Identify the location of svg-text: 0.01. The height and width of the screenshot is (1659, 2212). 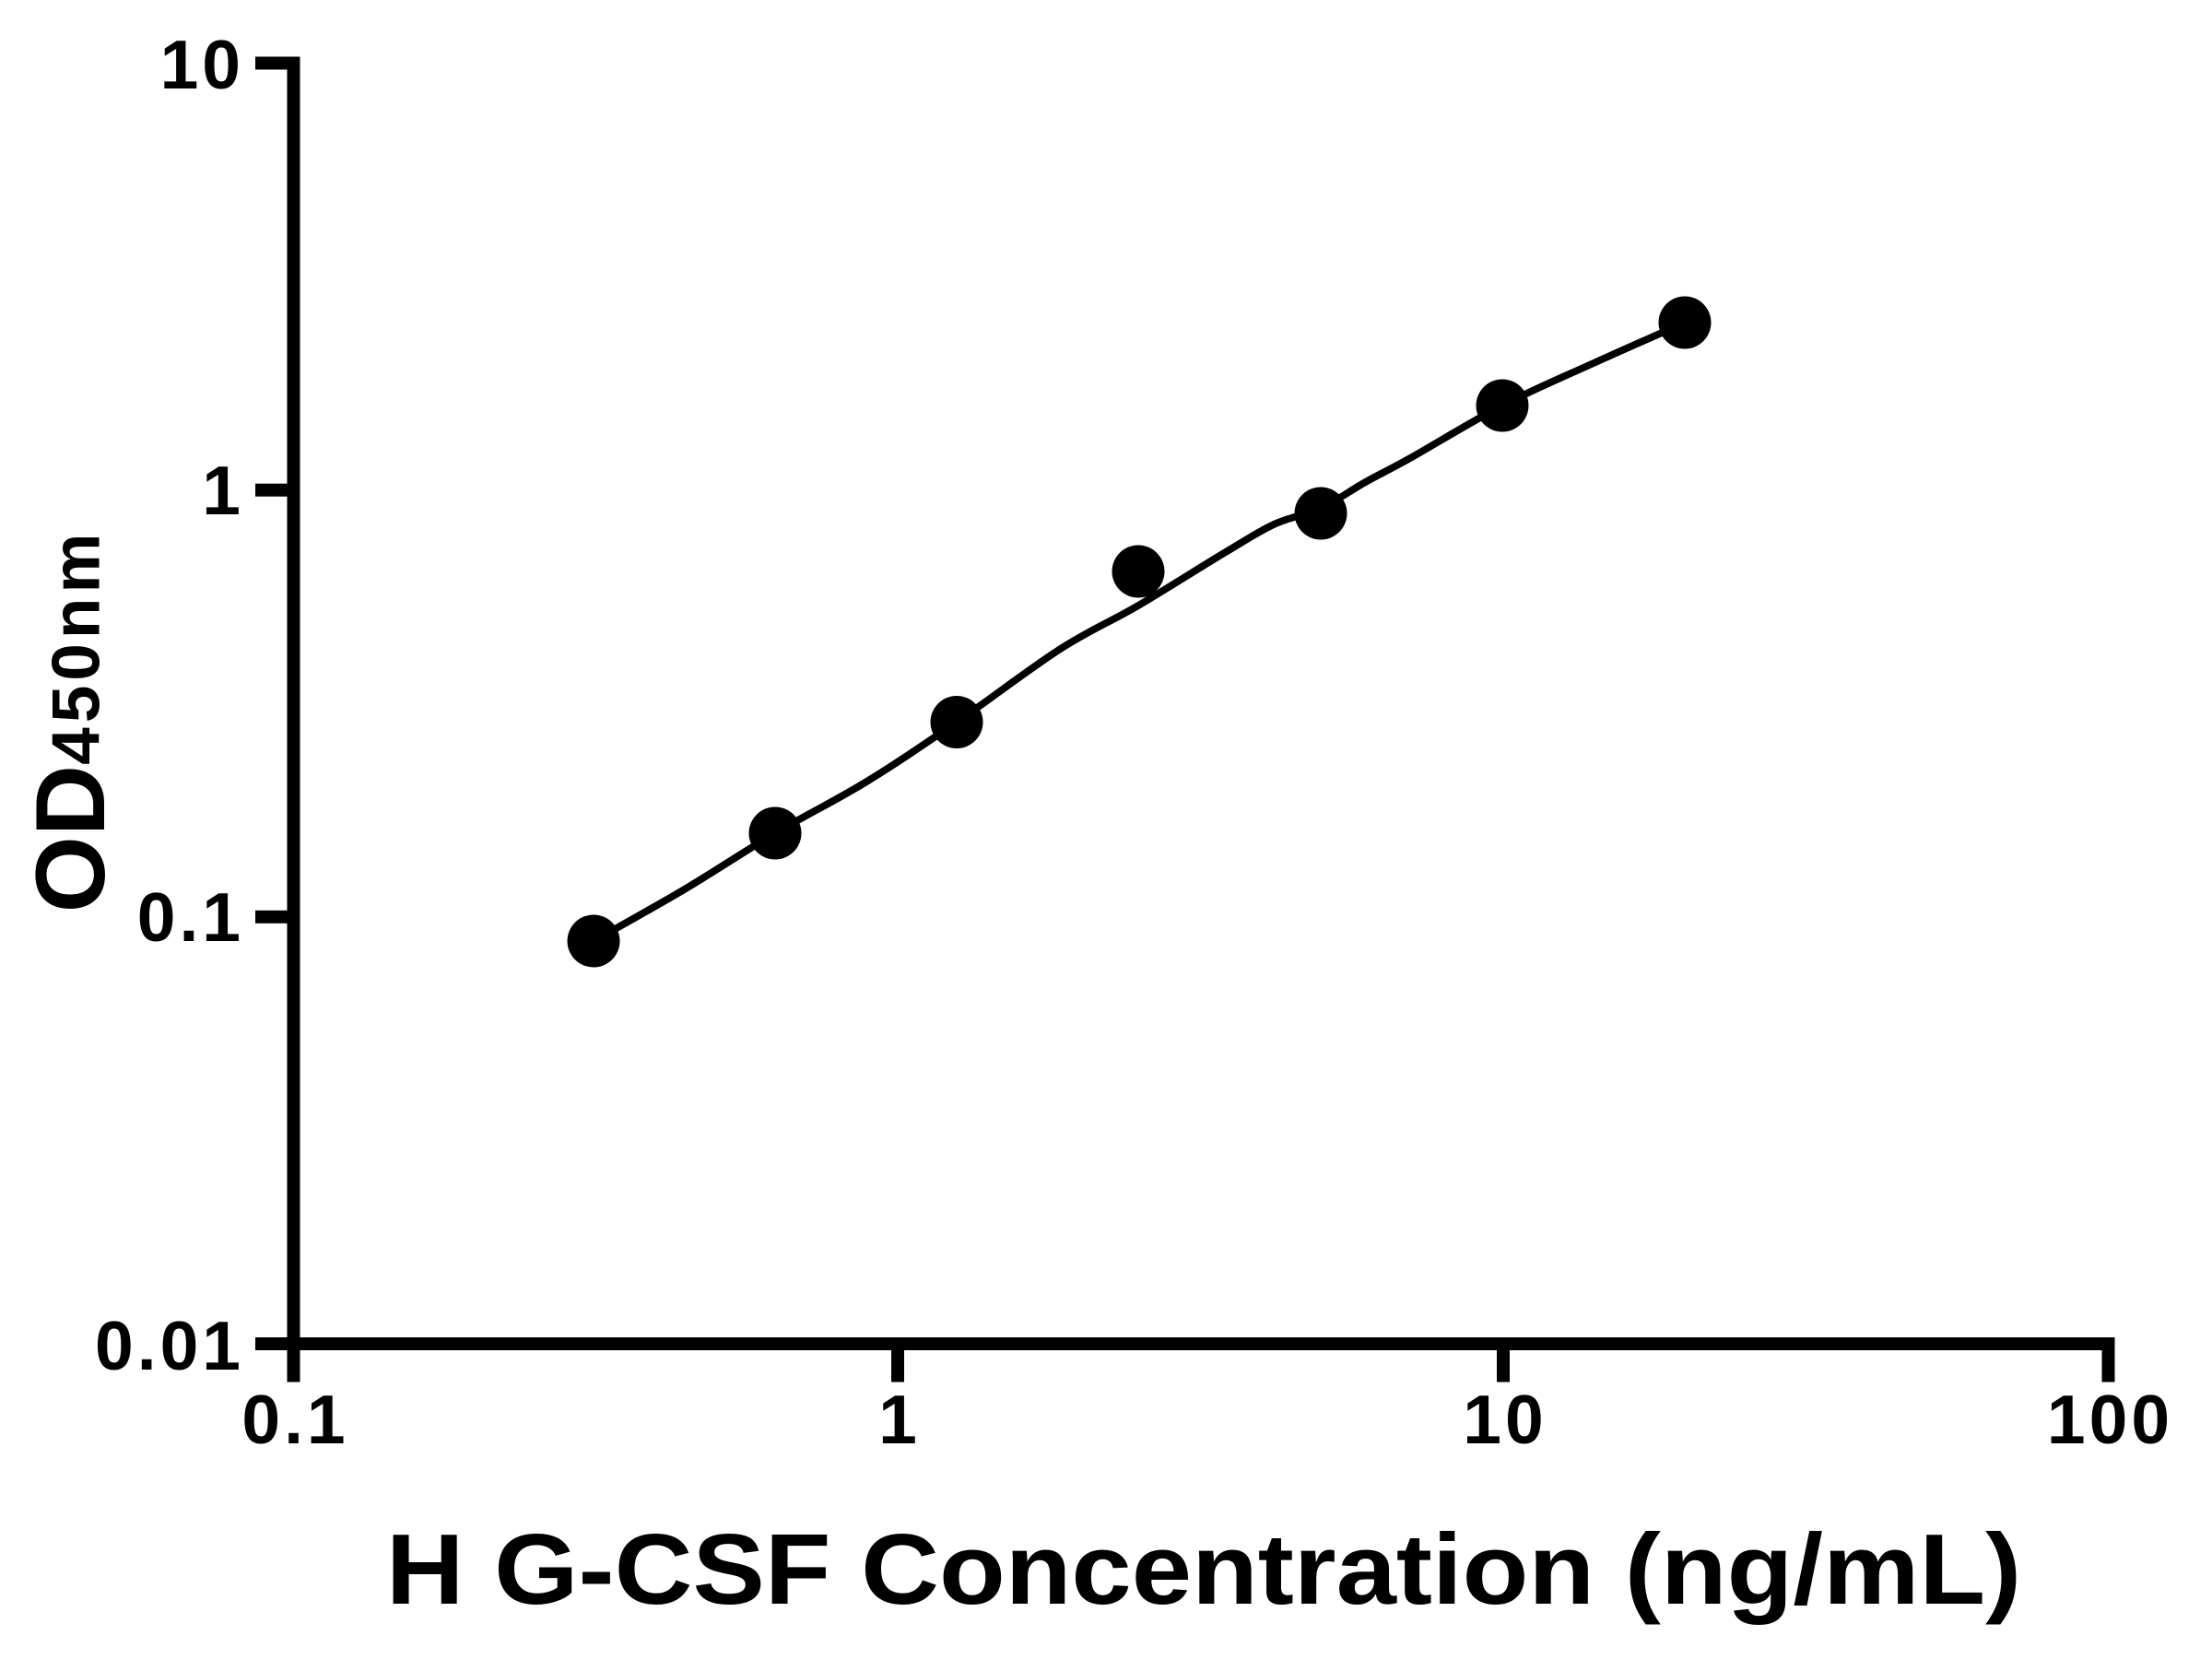
(169, 1345).